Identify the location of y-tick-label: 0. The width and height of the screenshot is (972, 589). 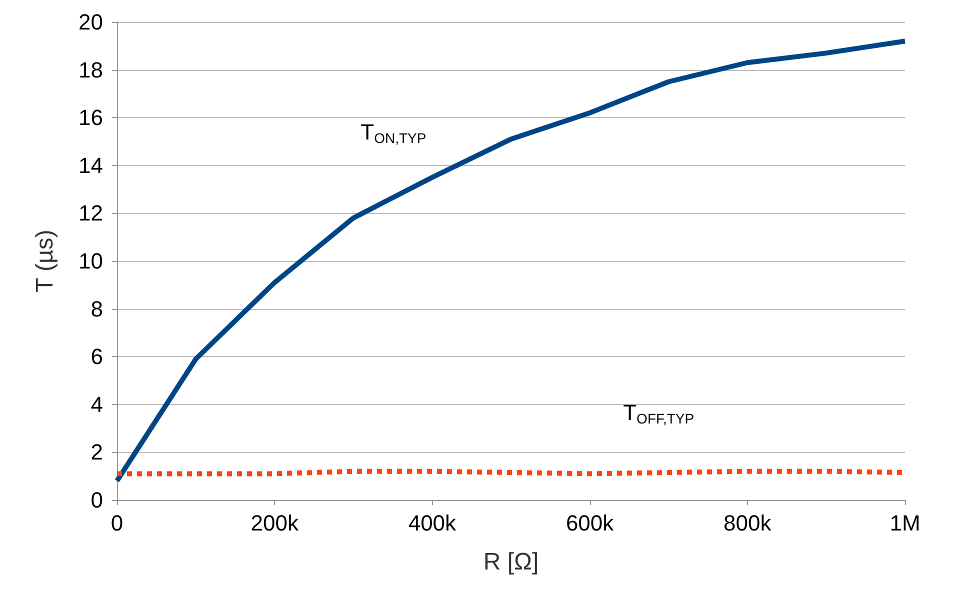
(96, 500).